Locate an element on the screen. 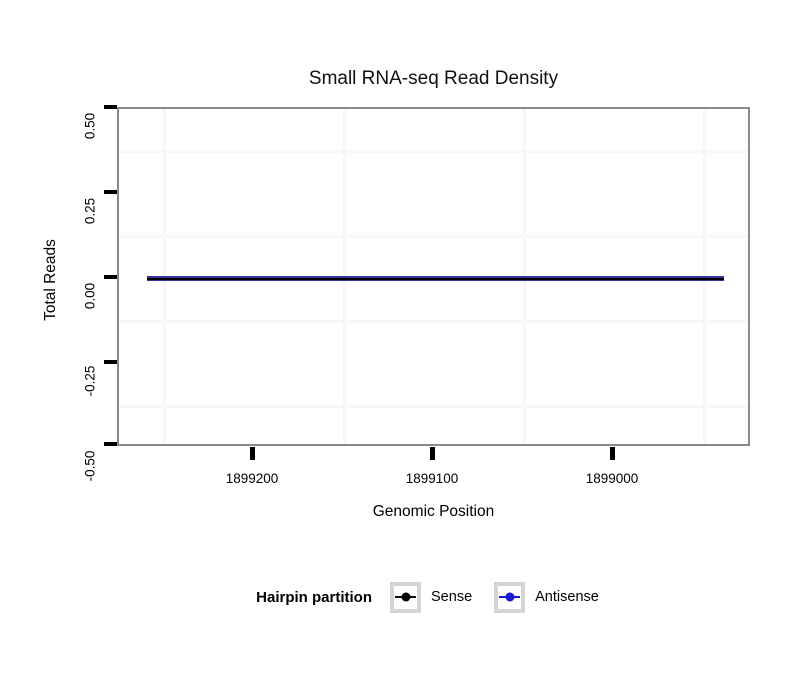 This screenshot has height=690, width=810. y-tick-label: -0.50 is located at coordinates (90, 466).